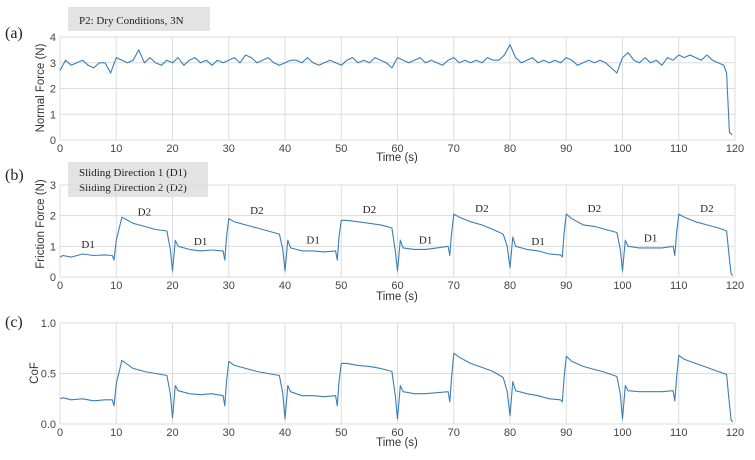 The image size is (755, 460). I want to click on panel-label-c: (c), so click(14, 322).